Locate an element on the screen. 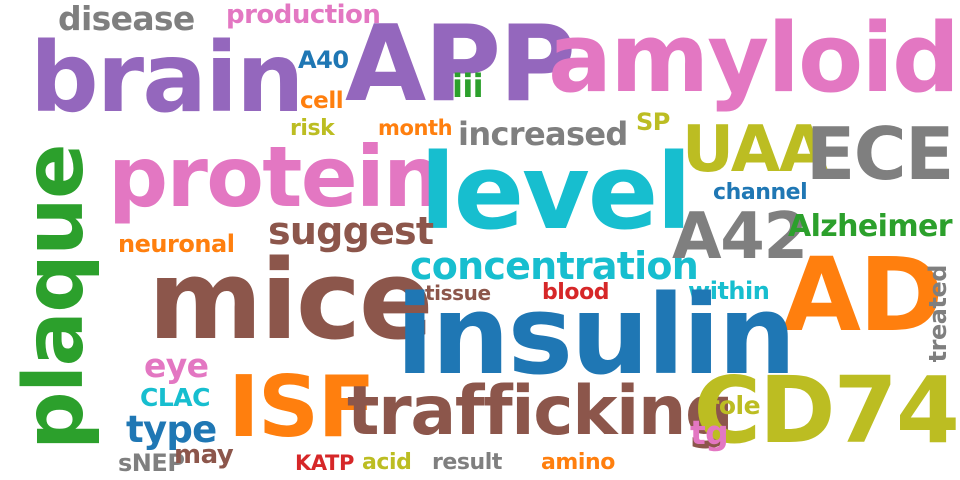 This screenshot has width=960, height=480. word-clac: CLAC is located at coordinates (175, 397).